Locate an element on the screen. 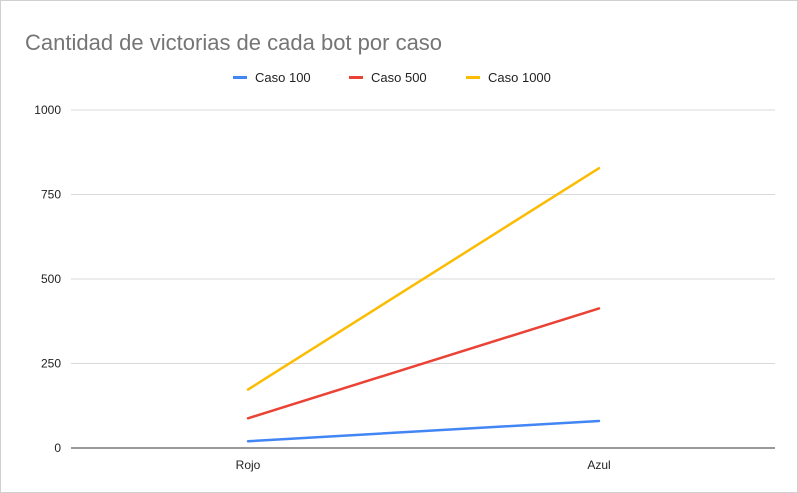 The height and width of the screenshot is (493, 798). y-tick-label-500: 500 is located at coordinates (51, 279).